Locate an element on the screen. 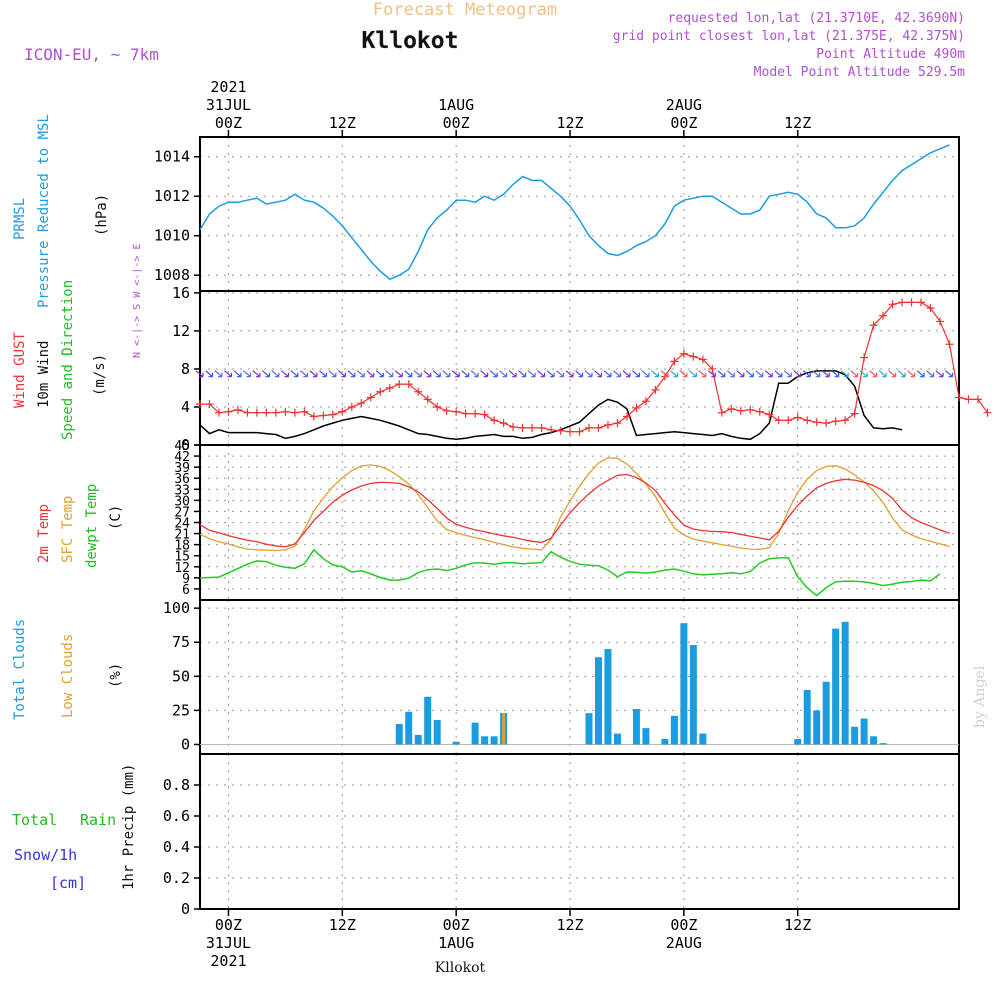 The width and height of the screenshot is (1000, 1000). temperature-labels: 2m Temp SFC Temp dewpt Temp (C) is located at coordinates (80, 526).